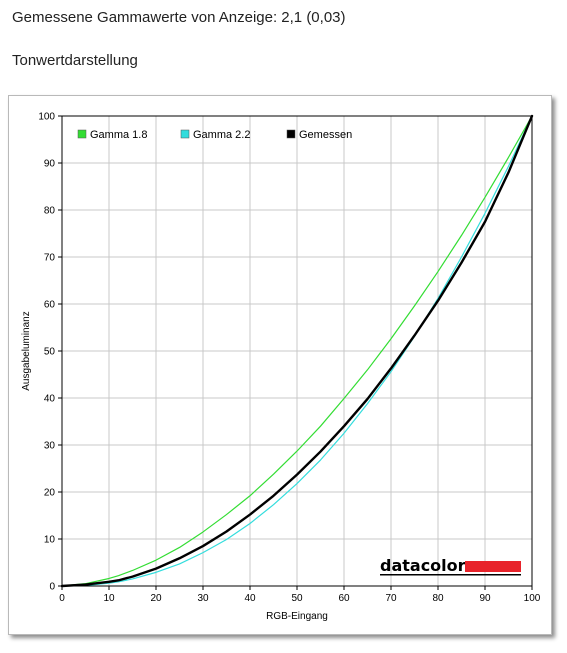 Image resolution: width=567 pixels, height=653 pixels. I want to click on y-tick-label: 10, so click(50, 540).